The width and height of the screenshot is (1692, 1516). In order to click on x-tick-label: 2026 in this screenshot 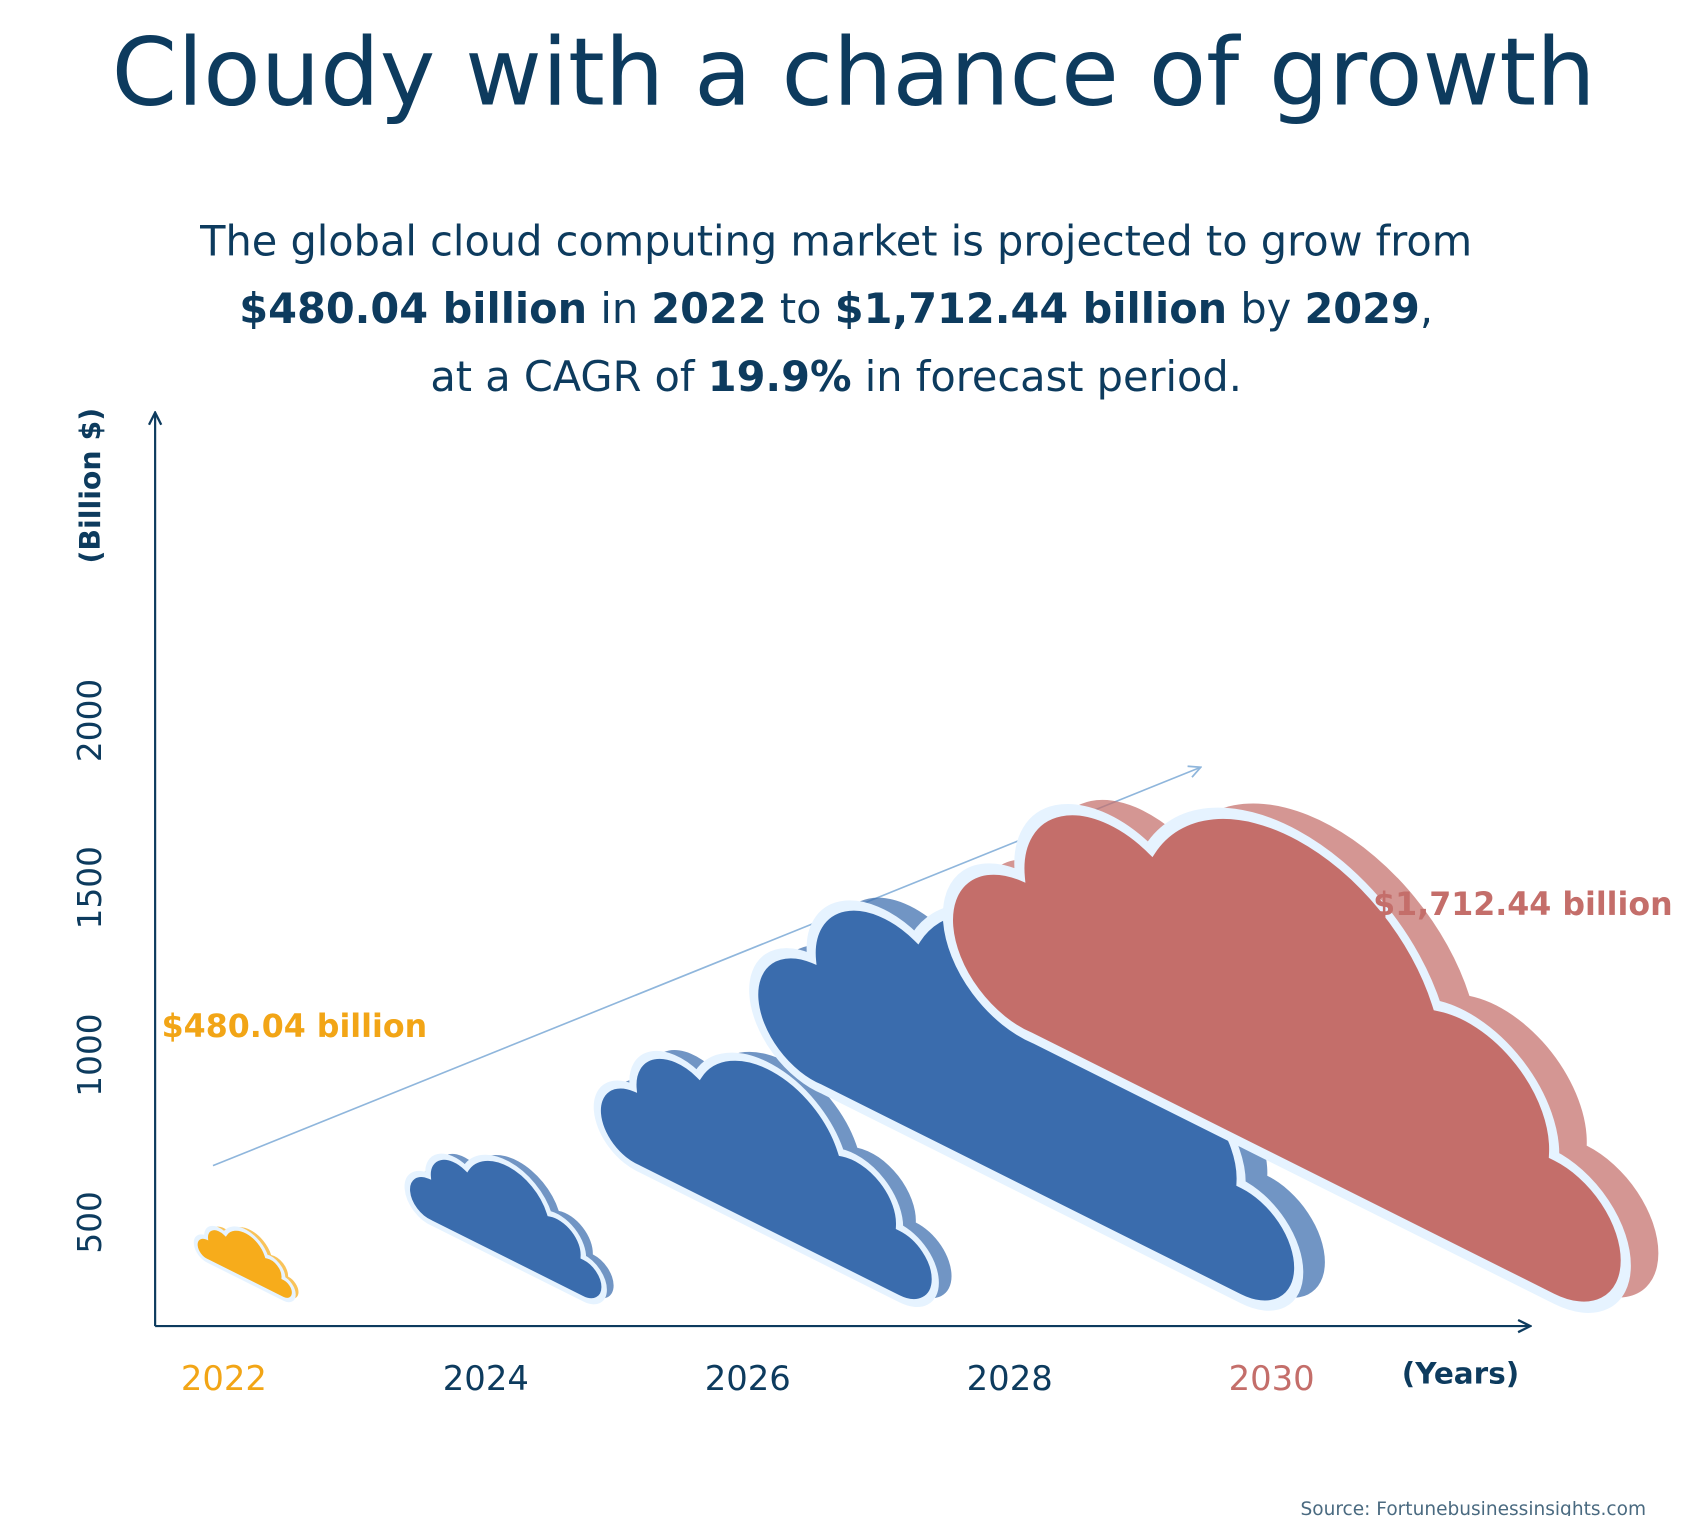, I will do `click(748, 1378)`.